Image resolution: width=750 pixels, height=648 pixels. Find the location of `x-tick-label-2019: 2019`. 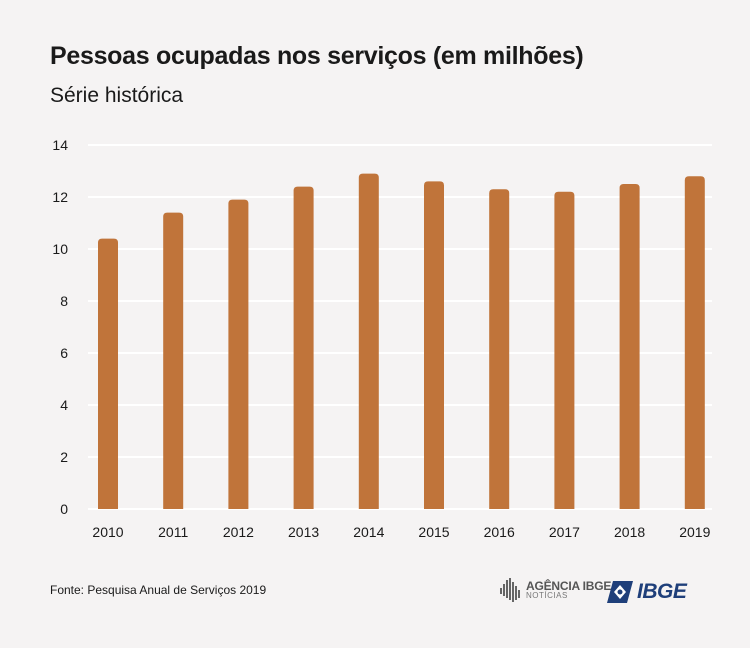

x-tick-label-2019: 2019 is located at coordinates (694, 532).